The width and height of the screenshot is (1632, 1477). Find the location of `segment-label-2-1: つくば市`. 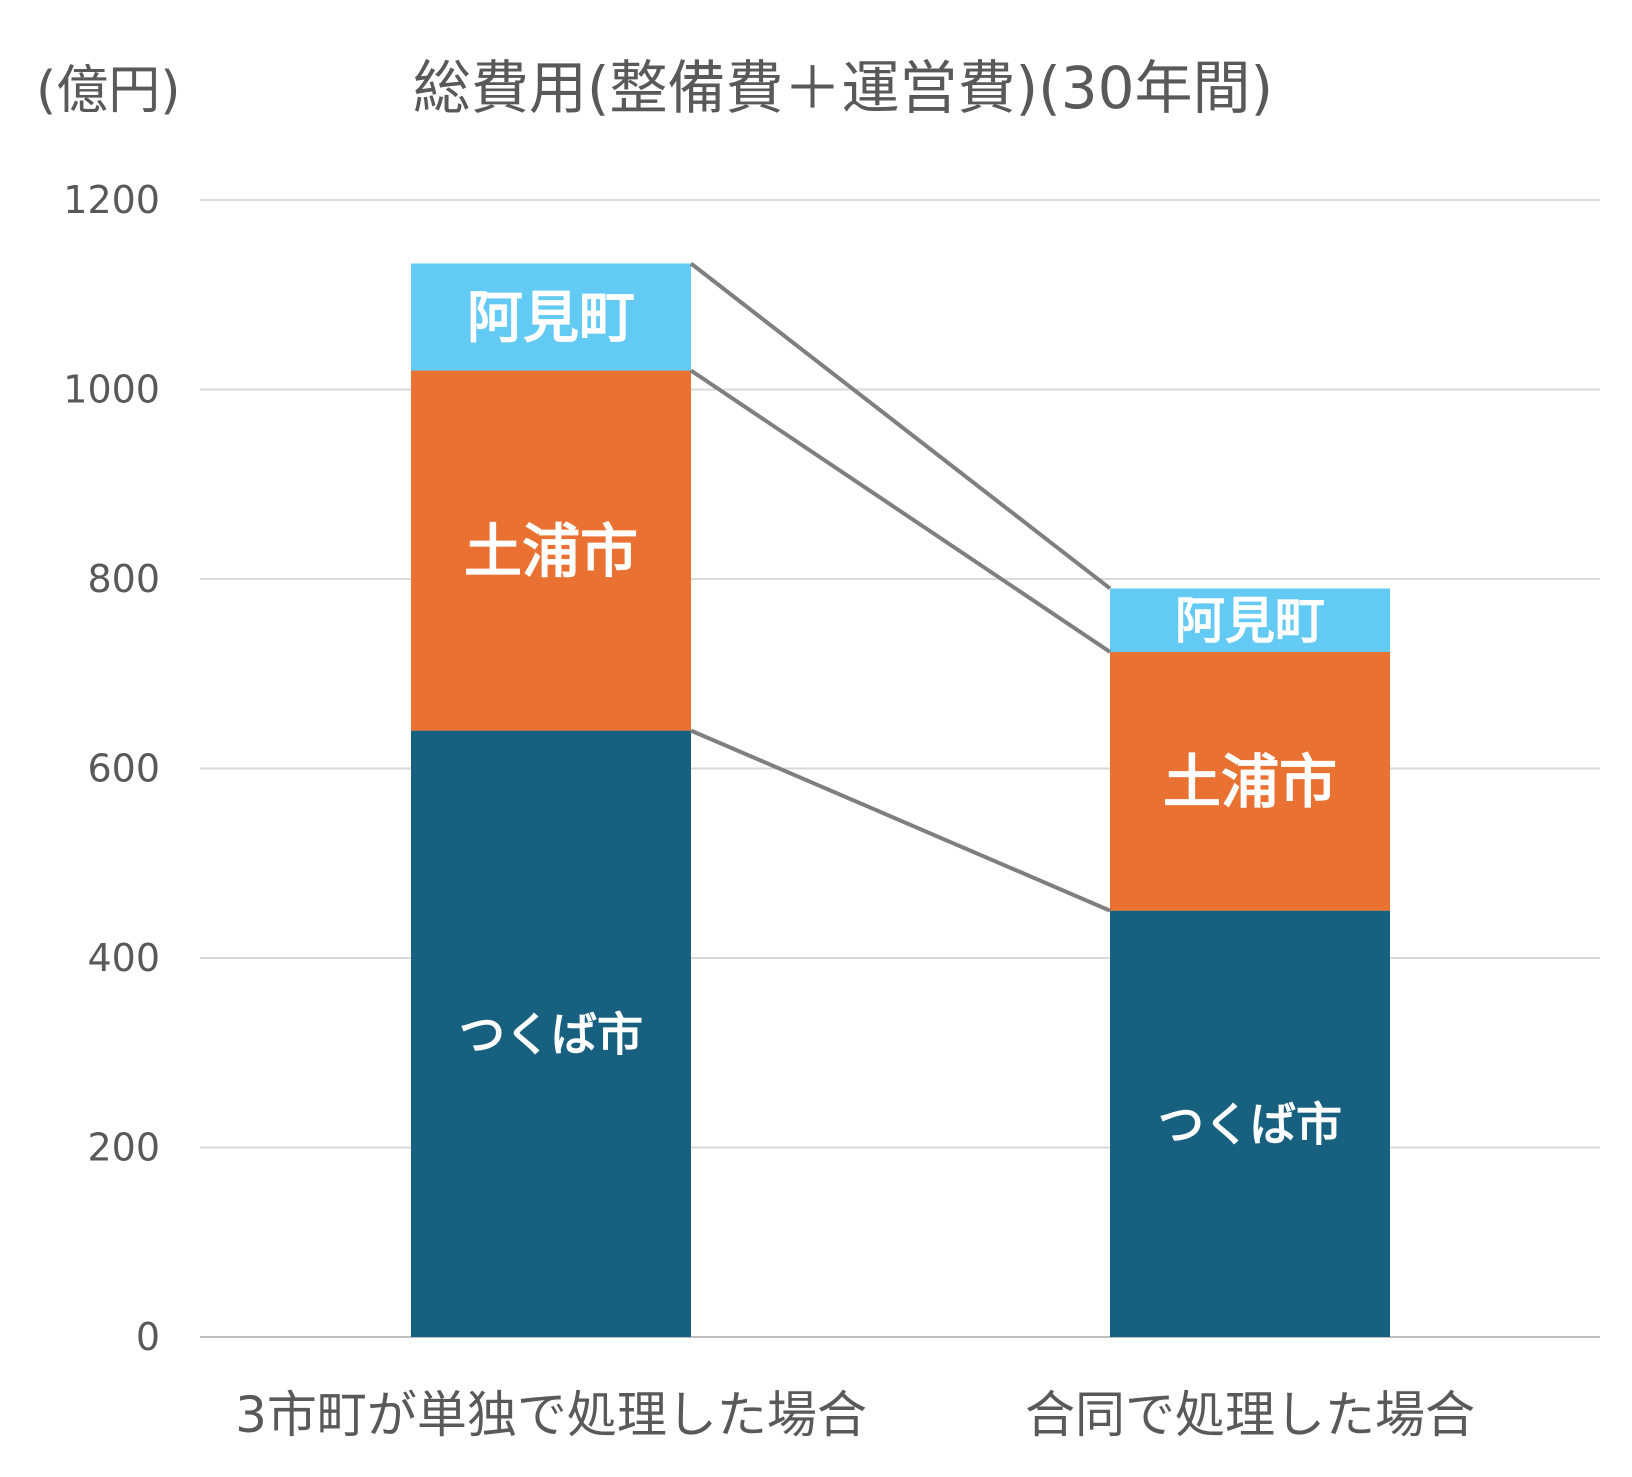

segment-label-2-1: つくば市 is located at coordinates (1250, 1124).